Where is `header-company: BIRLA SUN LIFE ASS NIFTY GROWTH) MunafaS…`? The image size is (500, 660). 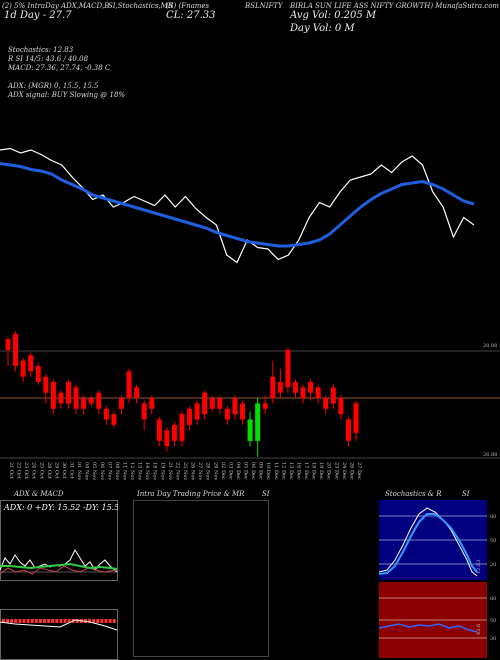 header-company: BIRLA SUN LIFE ASS NIFTY GROWTH) MunafaS… is located at coordinates (395, 6).